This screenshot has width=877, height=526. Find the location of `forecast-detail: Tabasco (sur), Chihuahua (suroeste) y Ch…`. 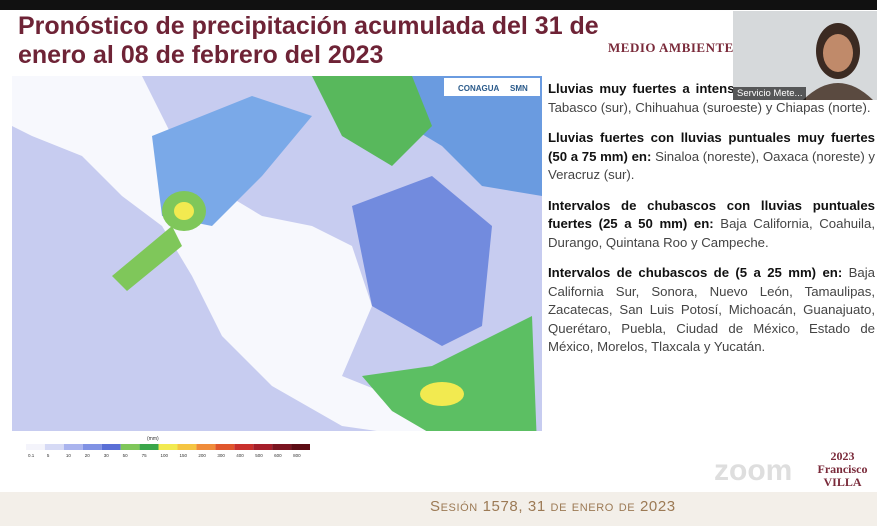

forecast-detail: Tabasco (sur), Chihuahua (suroeste) y Ch… is located at coordinates (709, 107).